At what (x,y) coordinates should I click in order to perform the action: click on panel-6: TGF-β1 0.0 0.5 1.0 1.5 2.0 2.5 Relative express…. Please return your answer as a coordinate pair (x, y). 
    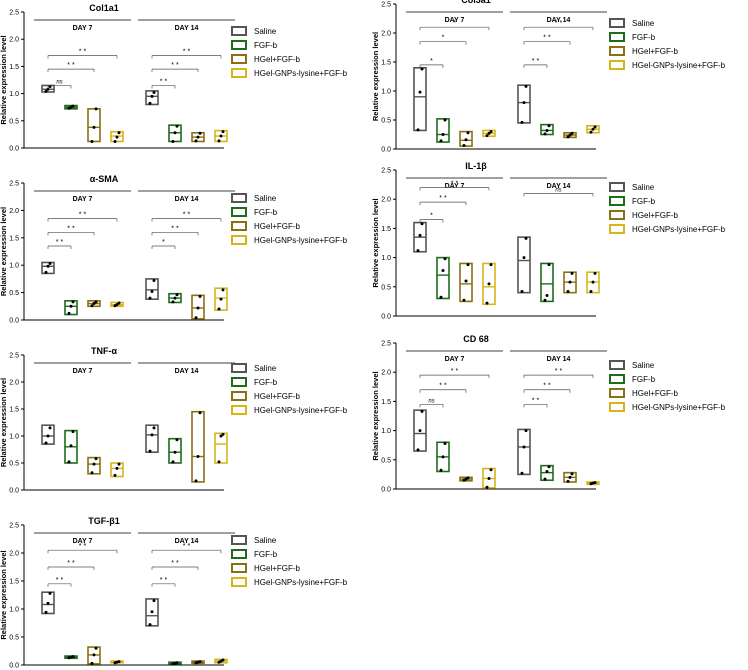
    Looking at the image, I should click on (174, 593).